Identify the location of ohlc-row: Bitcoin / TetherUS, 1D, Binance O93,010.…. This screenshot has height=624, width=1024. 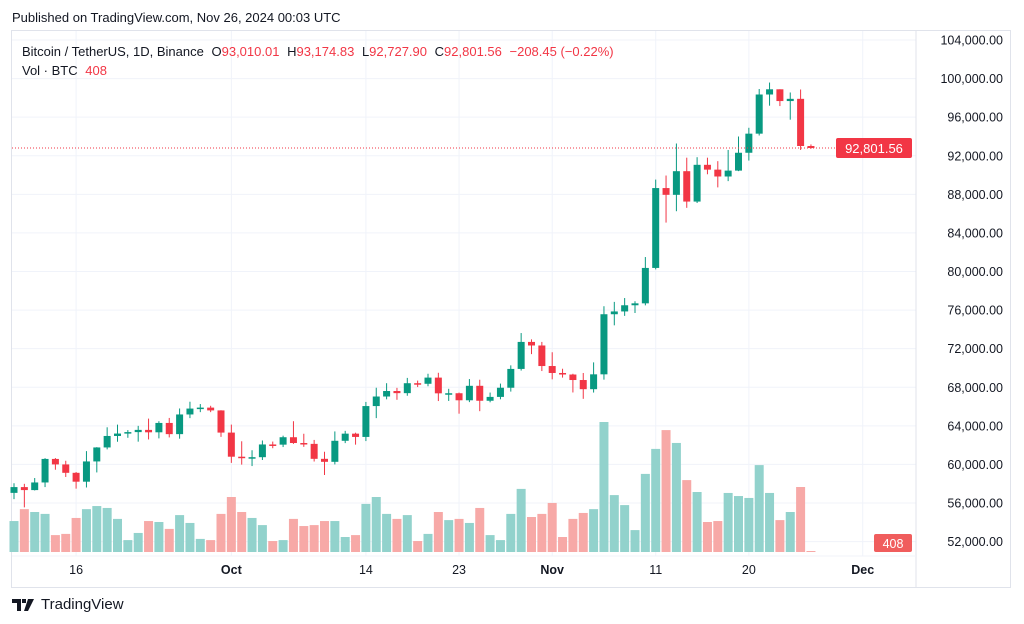
(320, 51).